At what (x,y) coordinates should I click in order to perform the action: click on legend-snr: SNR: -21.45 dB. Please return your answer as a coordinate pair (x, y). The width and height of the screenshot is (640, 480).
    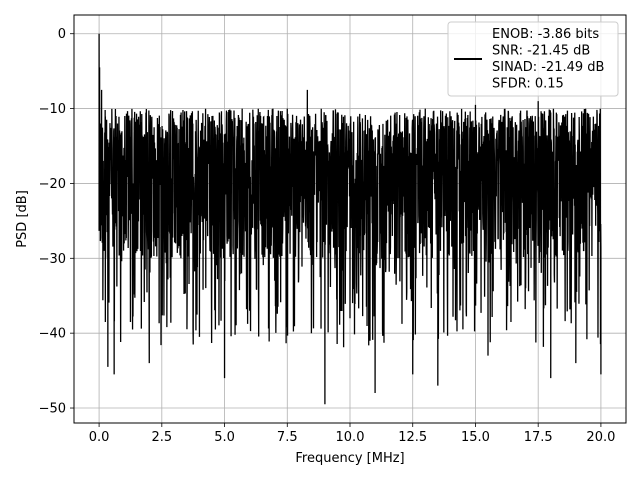
    Looking at the image, I should click on (541, 51).